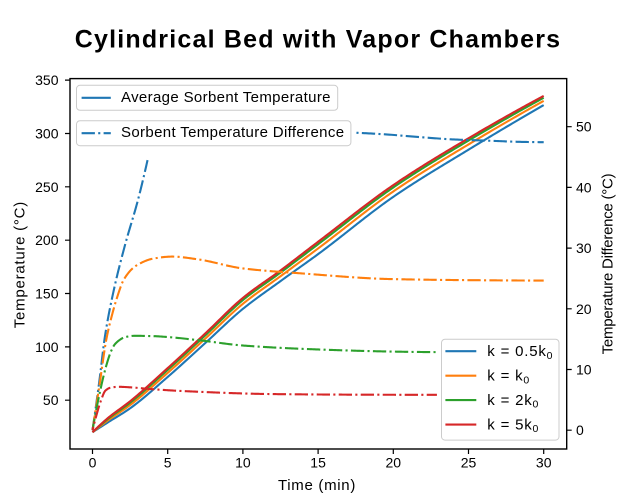  Describe the element at coordinates (508, 377) in the screenshot. I see `svg-text: k = k0` at that location.